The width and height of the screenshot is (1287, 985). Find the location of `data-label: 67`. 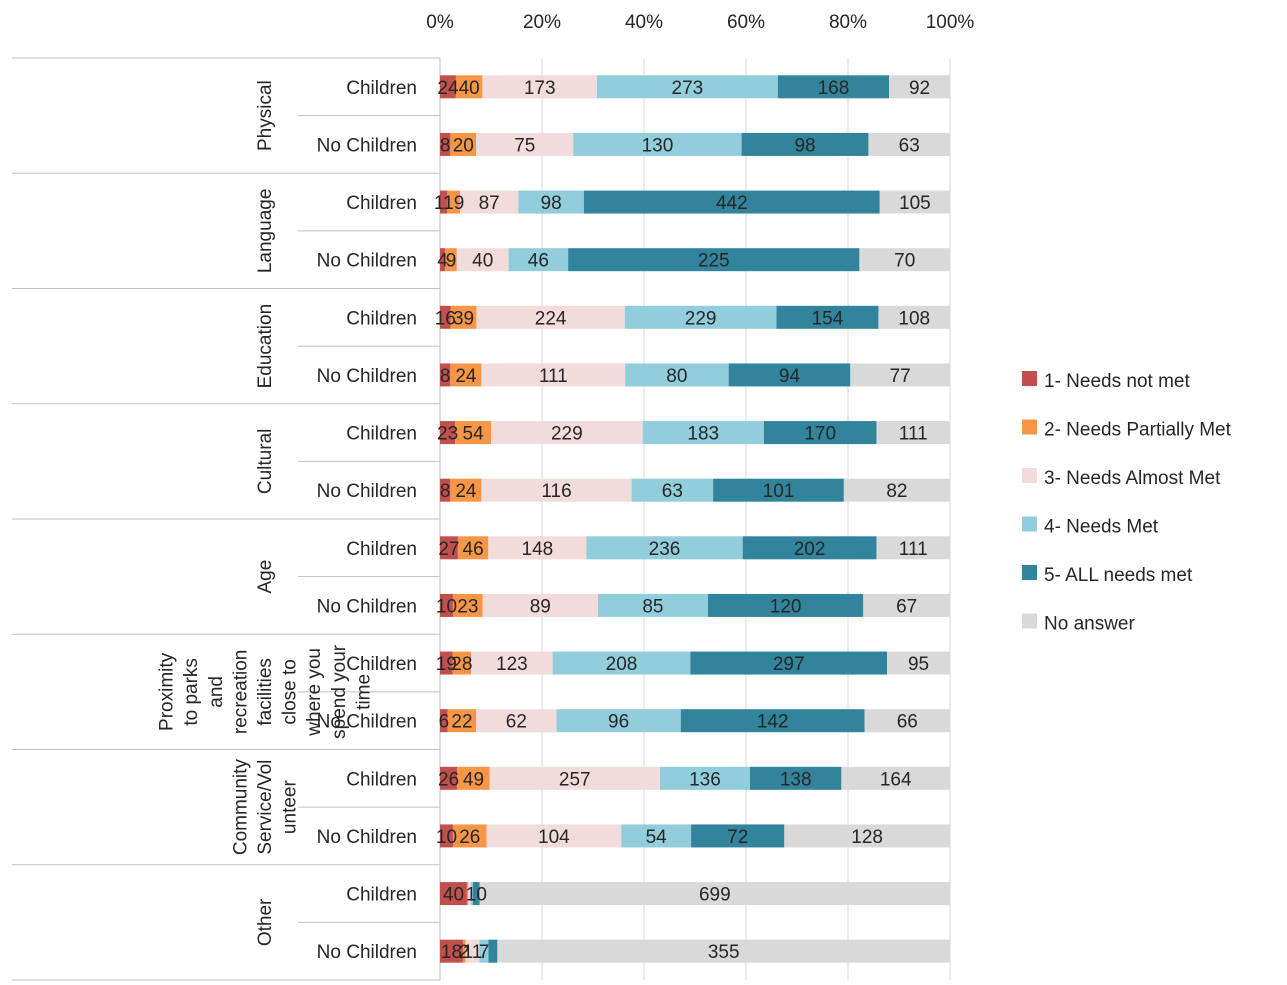

data-label: 67 is located at coordinates (906, 606).